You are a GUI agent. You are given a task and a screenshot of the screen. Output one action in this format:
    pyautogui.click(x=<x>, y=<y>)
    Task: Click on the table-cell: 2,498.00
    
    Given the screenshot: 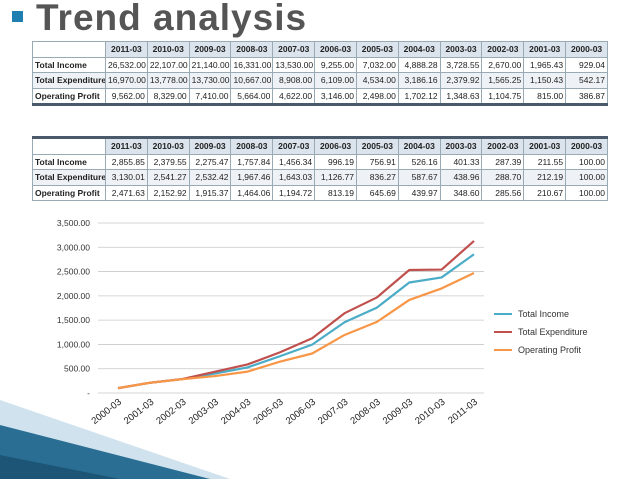 What is the action you would take?
    pyautogui.click(x=377, y=96)
    